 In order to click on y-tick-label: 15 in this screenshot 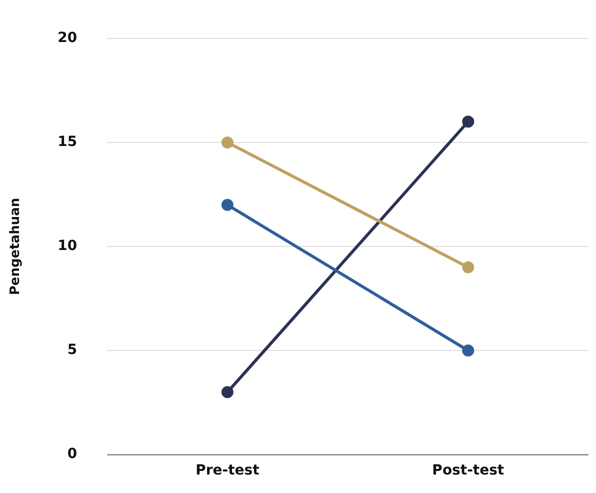, I will do `click(68, 142)`.